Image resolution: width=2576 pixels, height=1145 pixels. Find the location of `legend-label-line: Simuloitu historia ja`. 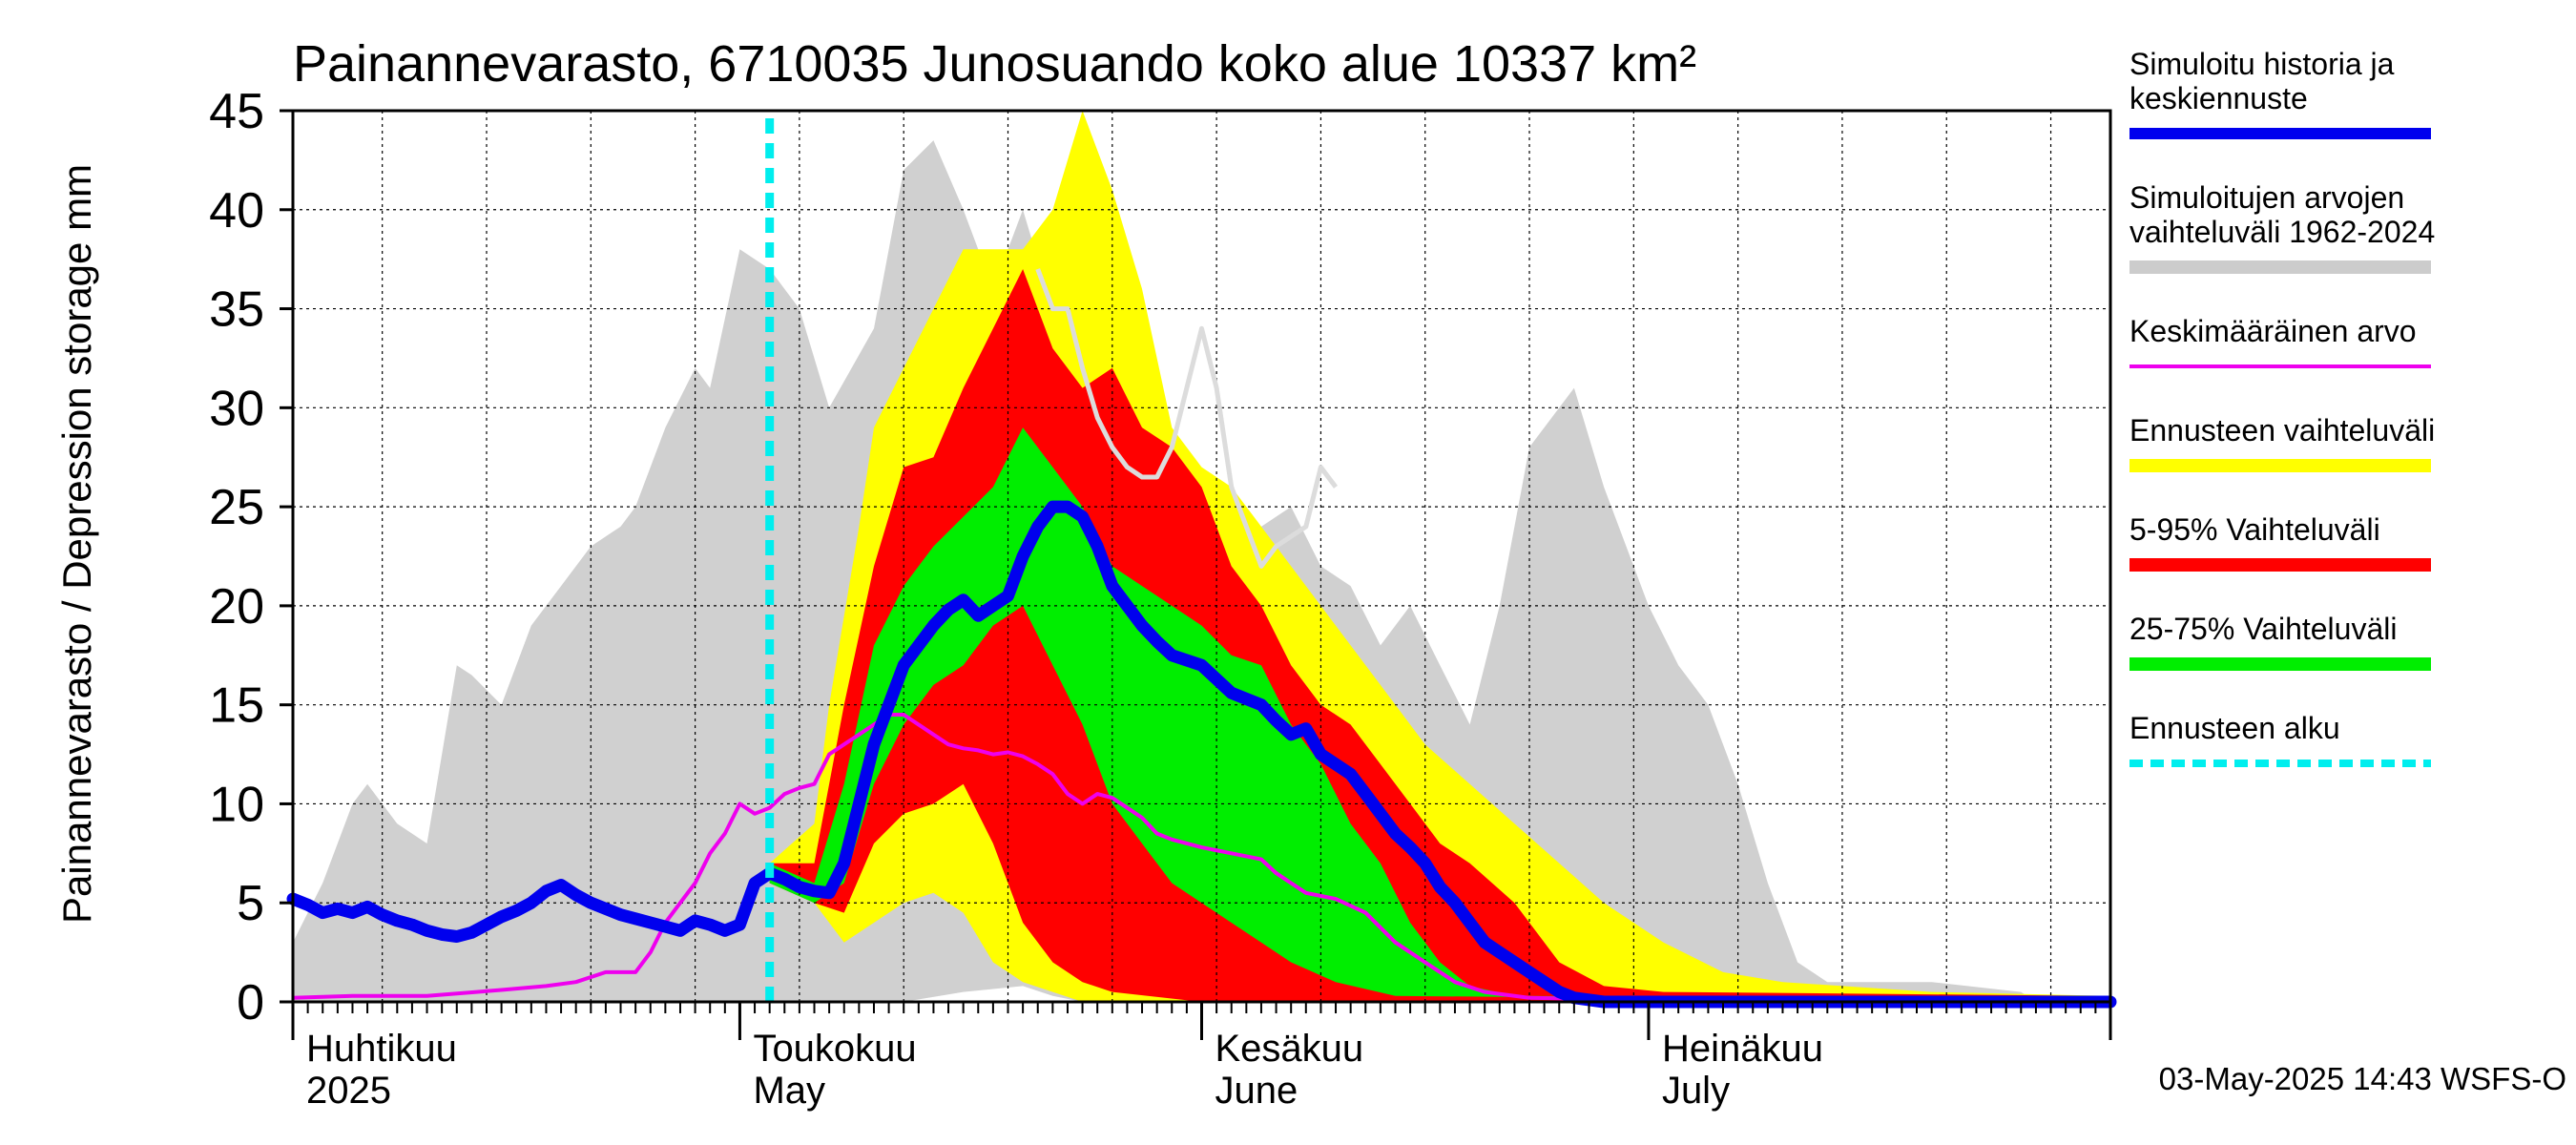

legend-label-line: Simuloitu historia ja is located at coordinates (2262, 64).